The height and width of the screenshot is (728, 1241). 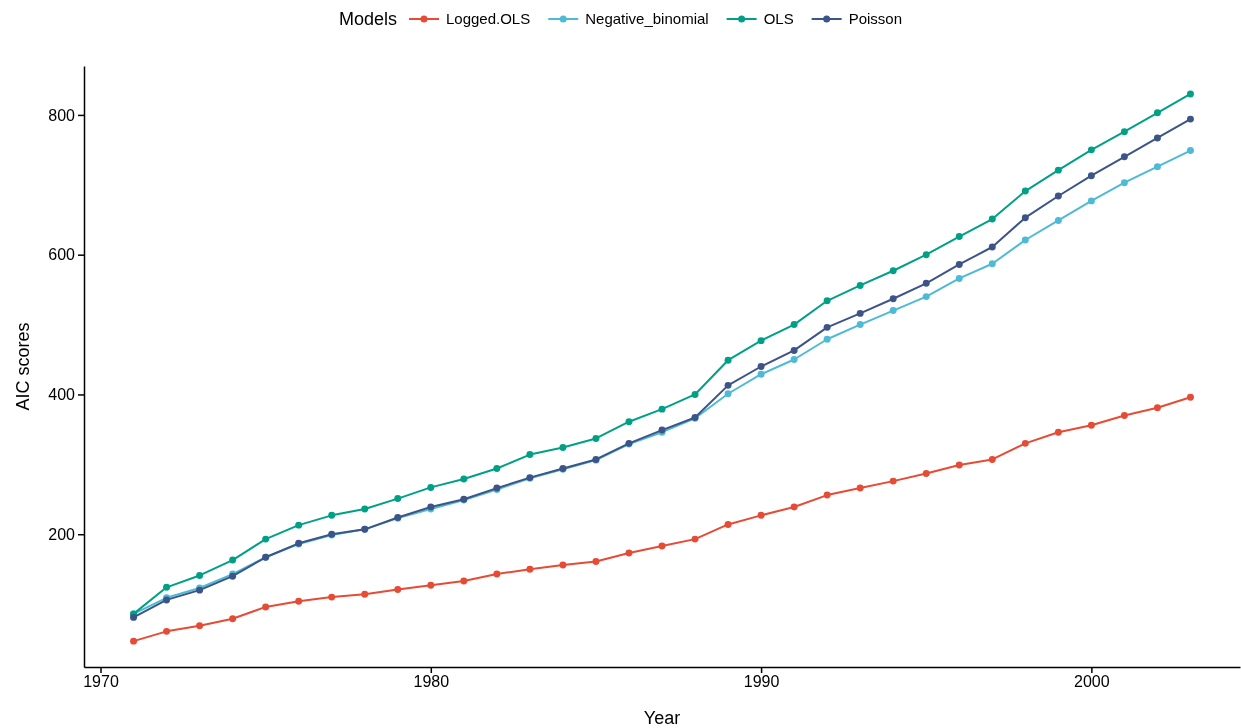 I want to click on x-axis-title: Year, so click(x=662, y=718).